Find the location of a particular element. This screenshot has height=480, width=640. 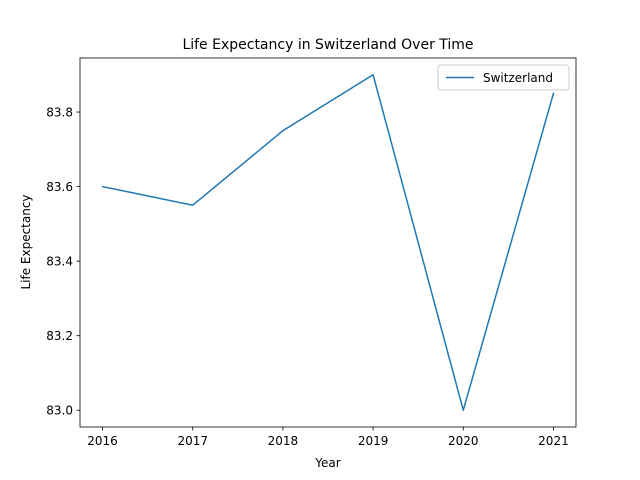

legend-box is located at coordinates (503, 77).